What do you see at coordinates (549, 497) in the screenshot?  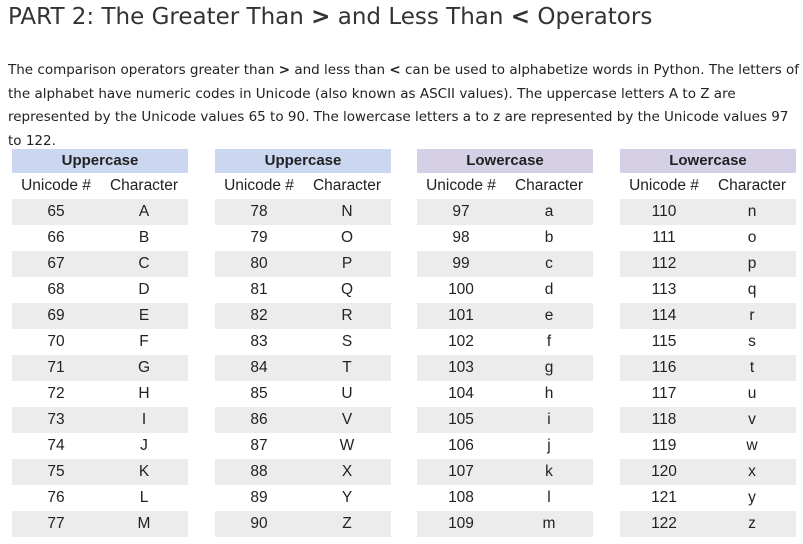 I see `character-value: l` at bounding box center [549, 497].